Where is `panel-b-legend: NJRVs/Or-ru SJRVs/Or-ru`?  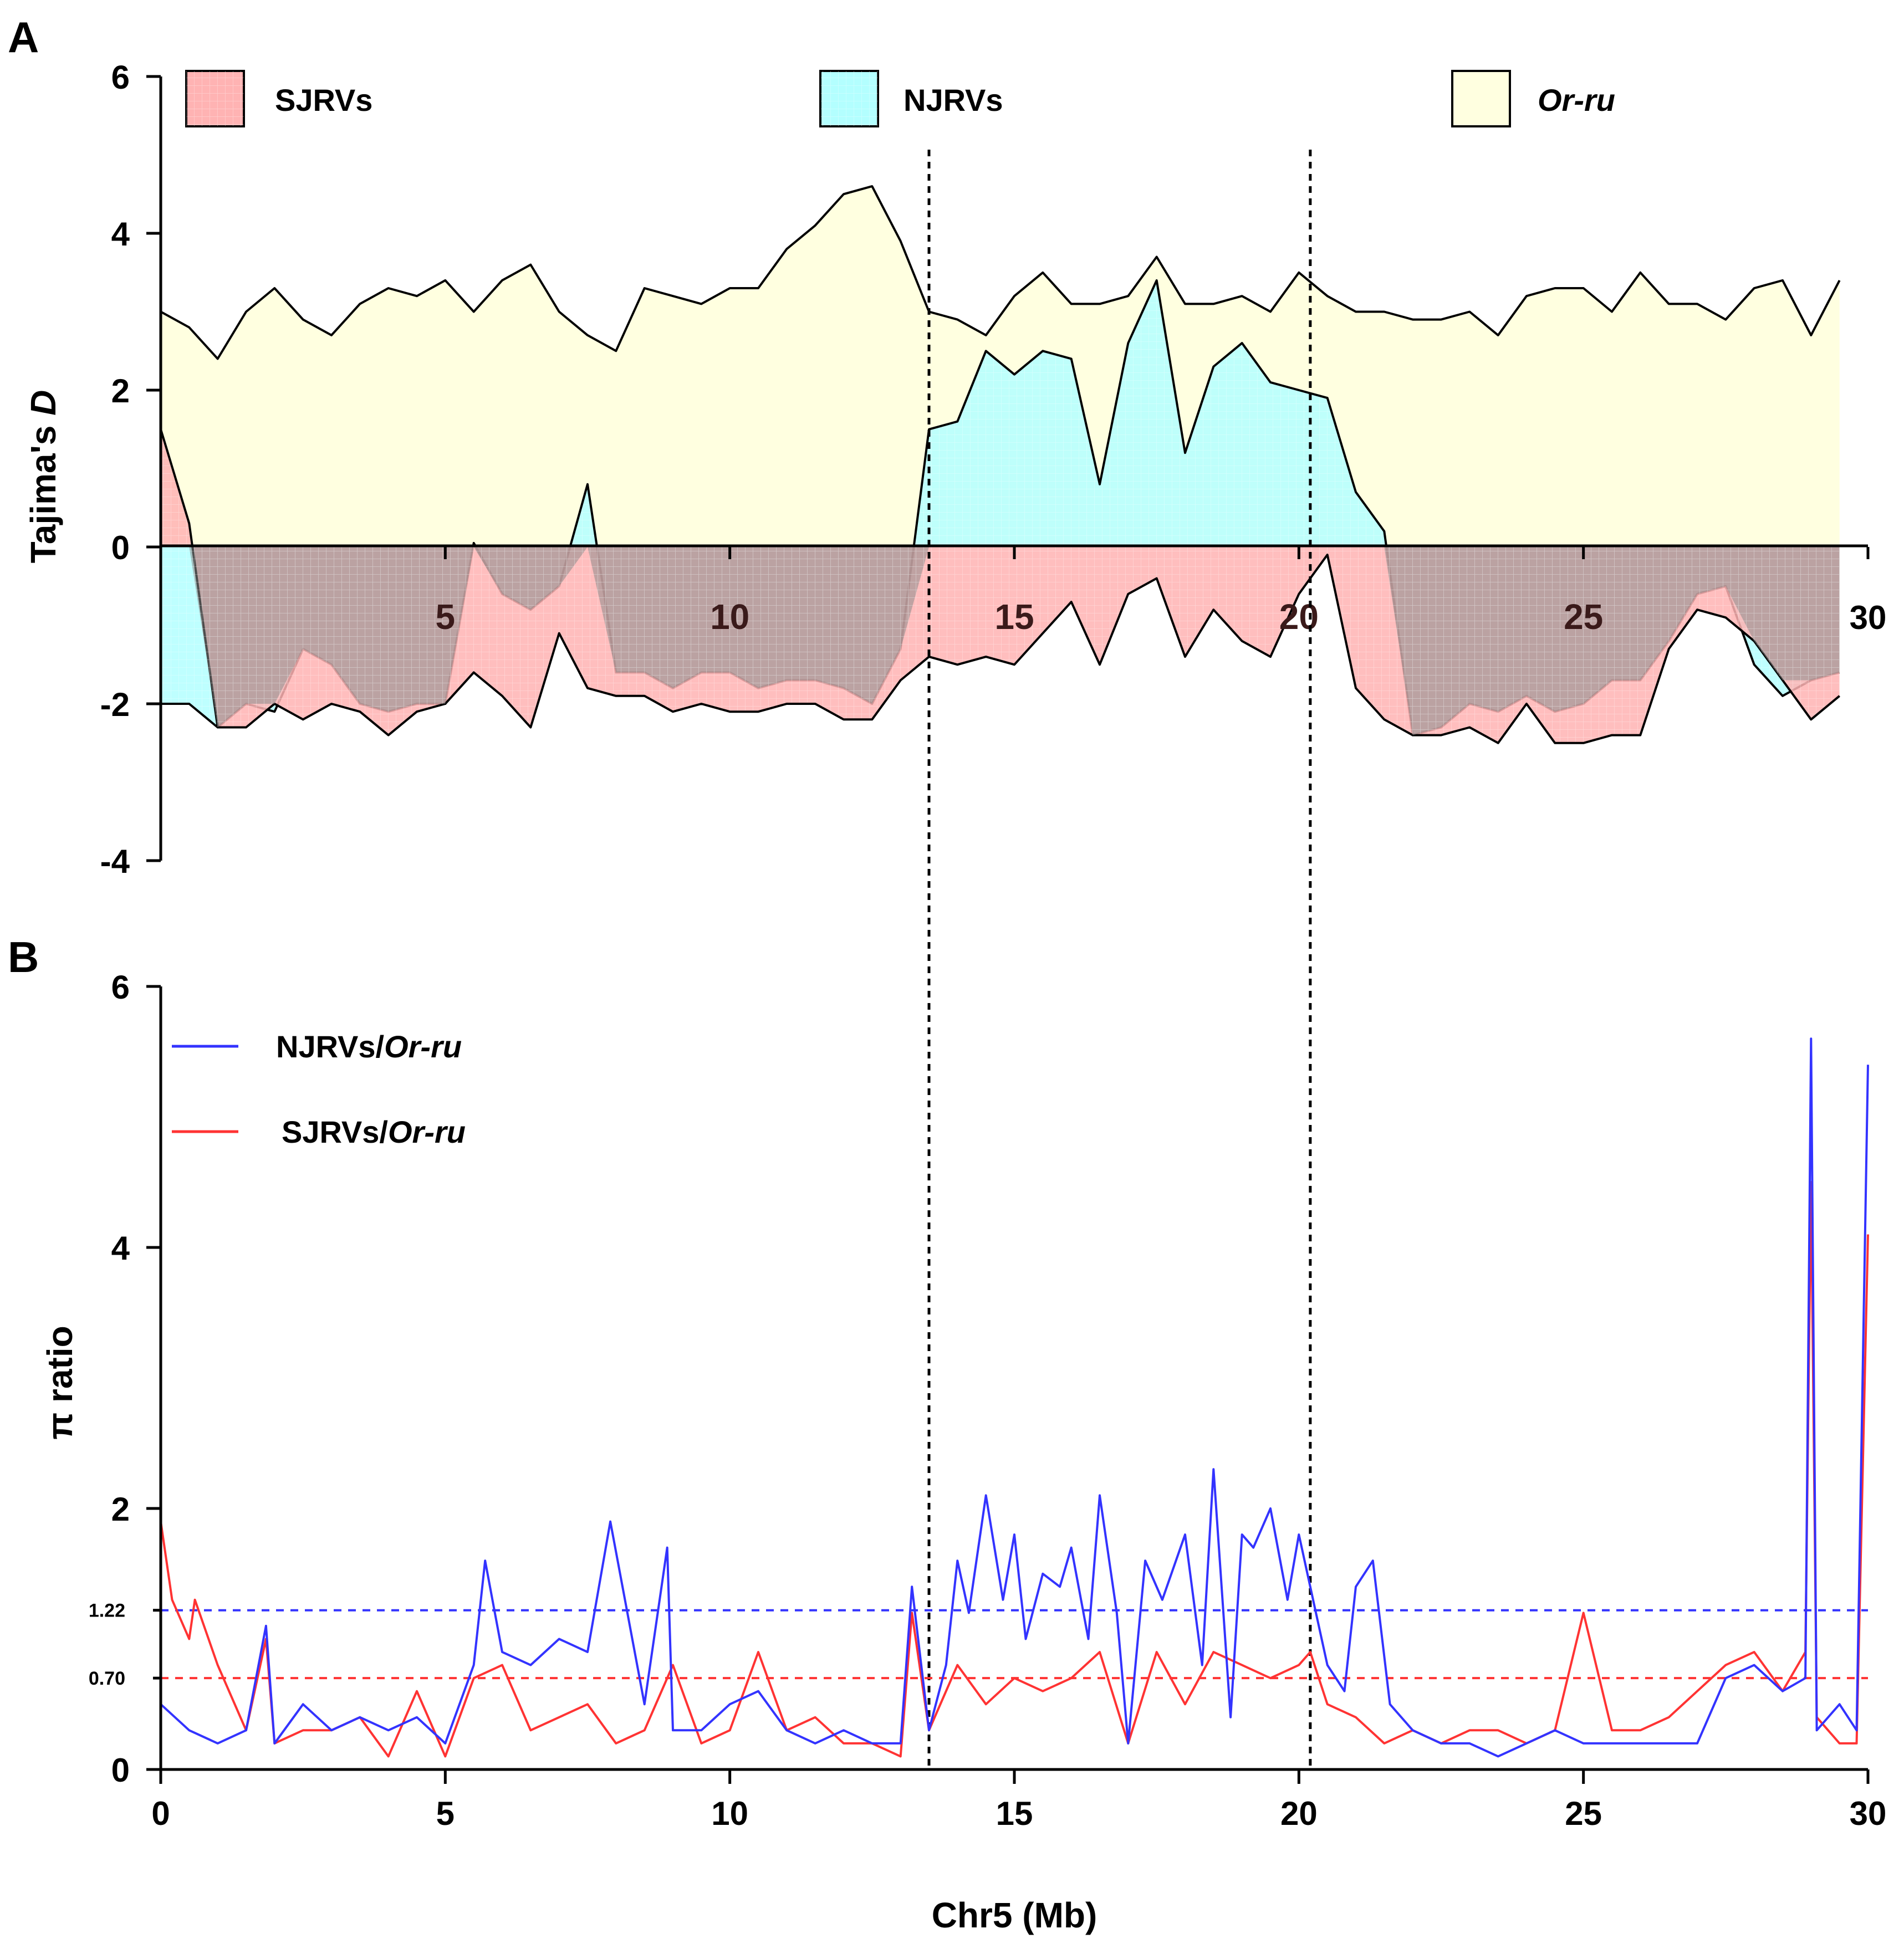 panel-b-legend: NJRVs/Or-ru SJRVs/Or-ru is located at coordinates (319, 1089).